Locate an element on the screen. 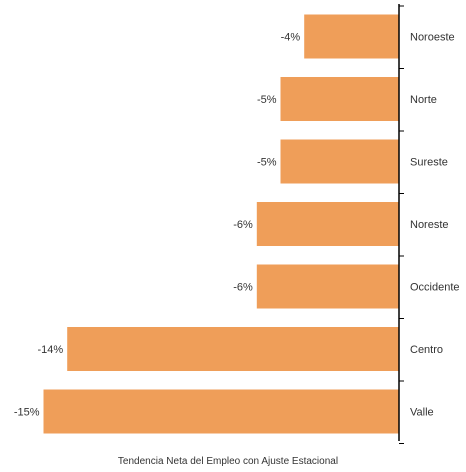  bar-sureste is located at coordinates (339, 161).